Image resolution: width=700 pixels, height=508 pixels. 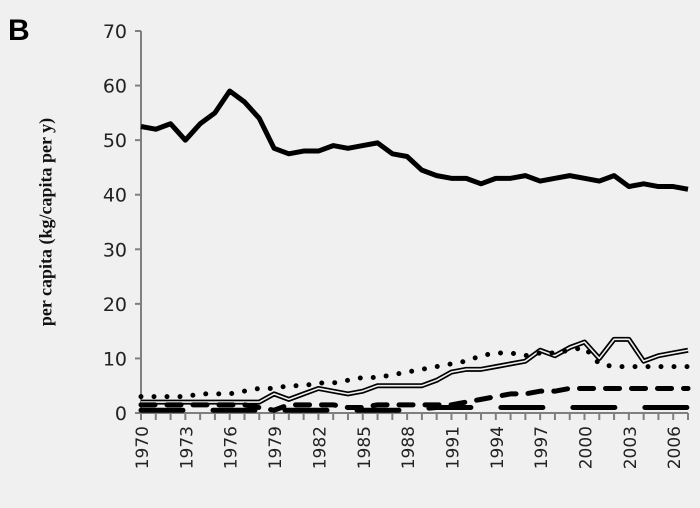 I want to click on x-tick-label: 1991, so click(x=453, y=447).